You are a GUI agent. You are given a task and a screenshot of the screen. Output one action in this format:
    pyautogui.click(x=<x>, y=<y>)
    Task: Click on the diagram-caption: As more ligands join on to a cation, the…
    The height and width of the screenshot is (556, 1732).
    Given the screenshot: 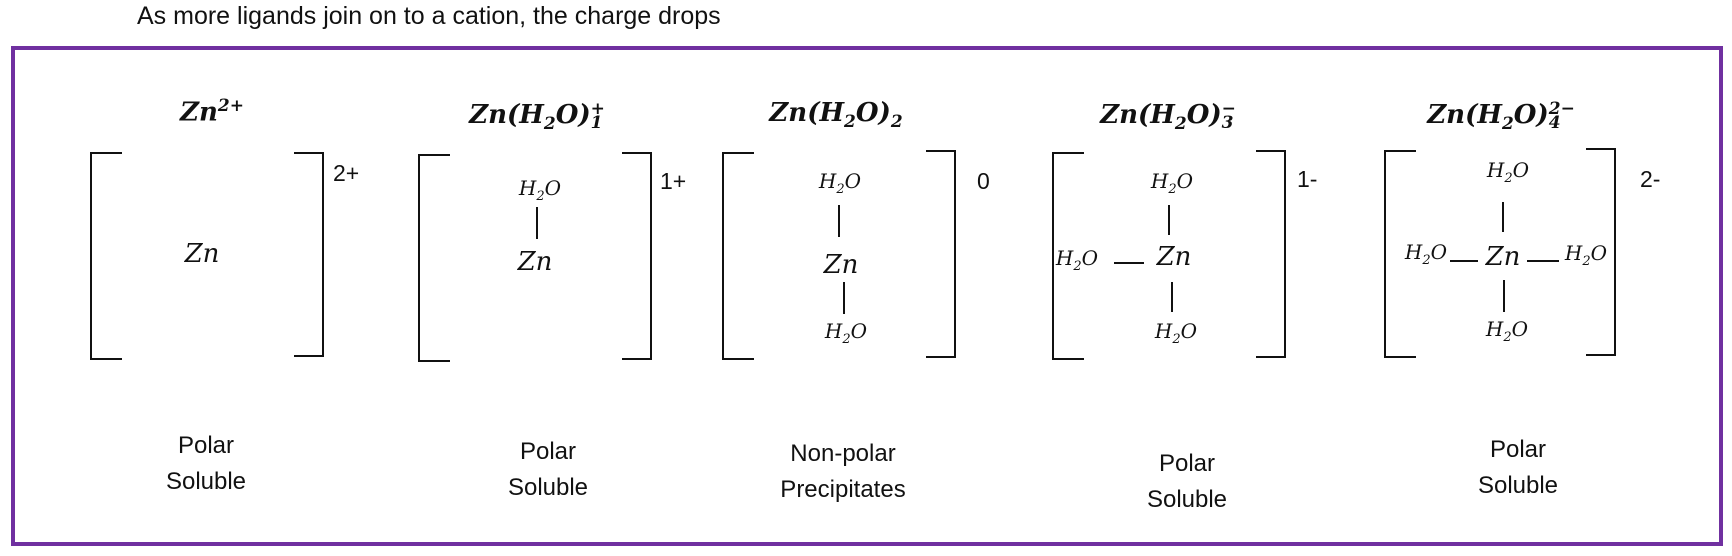 What is the action you would take?
    pyautogui.click(x=429, y=16)
    